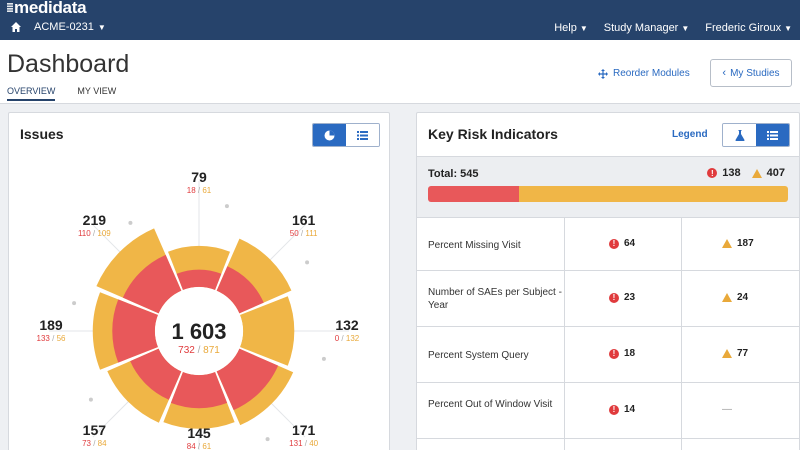 Image resolution: width=800 pixels, height=450 pixels. What do you see at coordinates (738, 243) in the screenshot?
I see `kri-row-amber: 187` at bounding box center [738, 243].